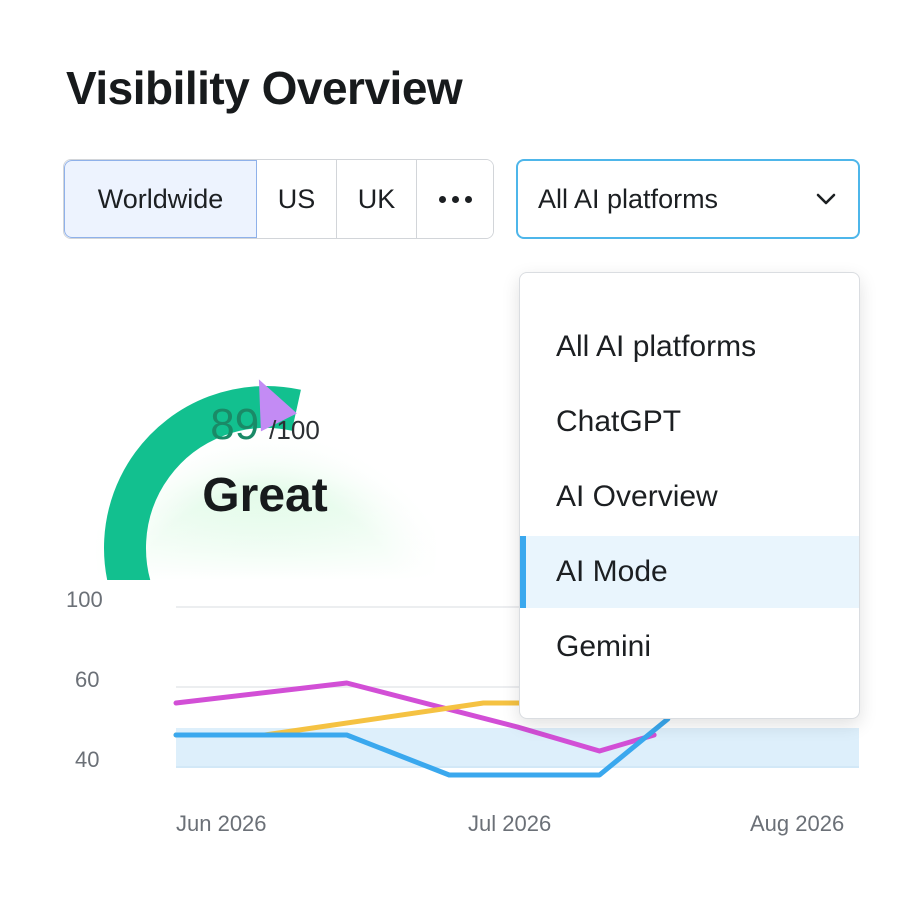 This screenshot has height=924, width=924. What do you see at coordinates (277, 405) in the screenshot?
I see `gauge-marker-icon` at bounding box center [277, 405].